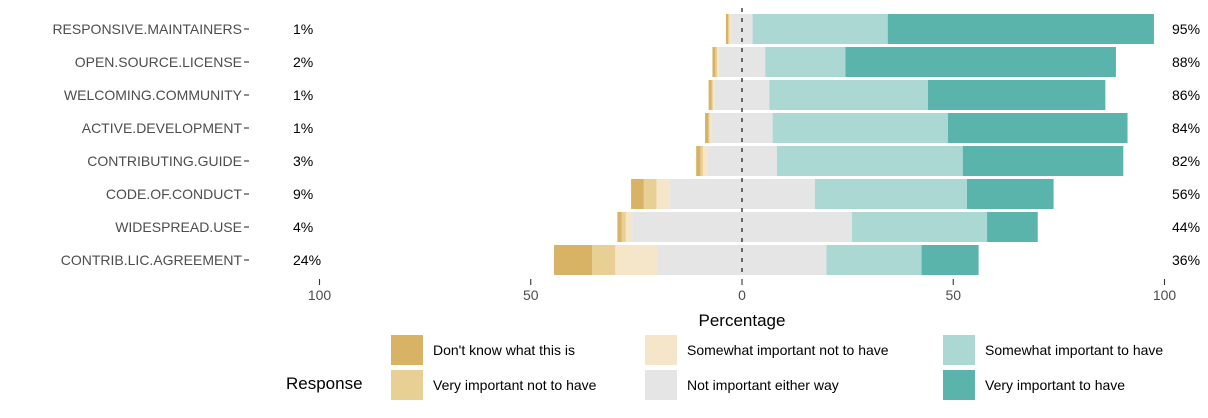 This screenshot has height=418, width=1208. What do you see at coordinates (788, 350) in the screenshot?
I see `legend-label: Somewhat important not to have` at bounding box center [788, 350].